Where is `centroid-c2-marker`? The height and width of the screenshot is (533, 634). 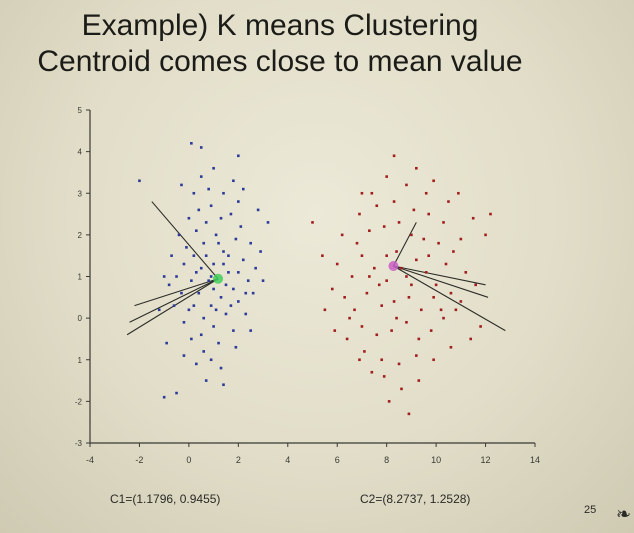 centroid-c2-marker is located at coordinates (393, 265).